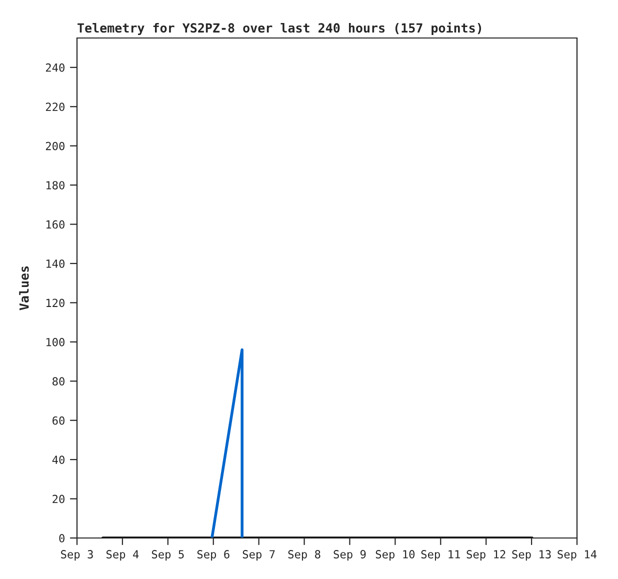 Image resolution: width=618 pixels, height=579 pixels. What do you see at coordinates (577, 555) in the screenshot?
I see `x-tick-label: Sep 14` at bounding box center [577, 555].